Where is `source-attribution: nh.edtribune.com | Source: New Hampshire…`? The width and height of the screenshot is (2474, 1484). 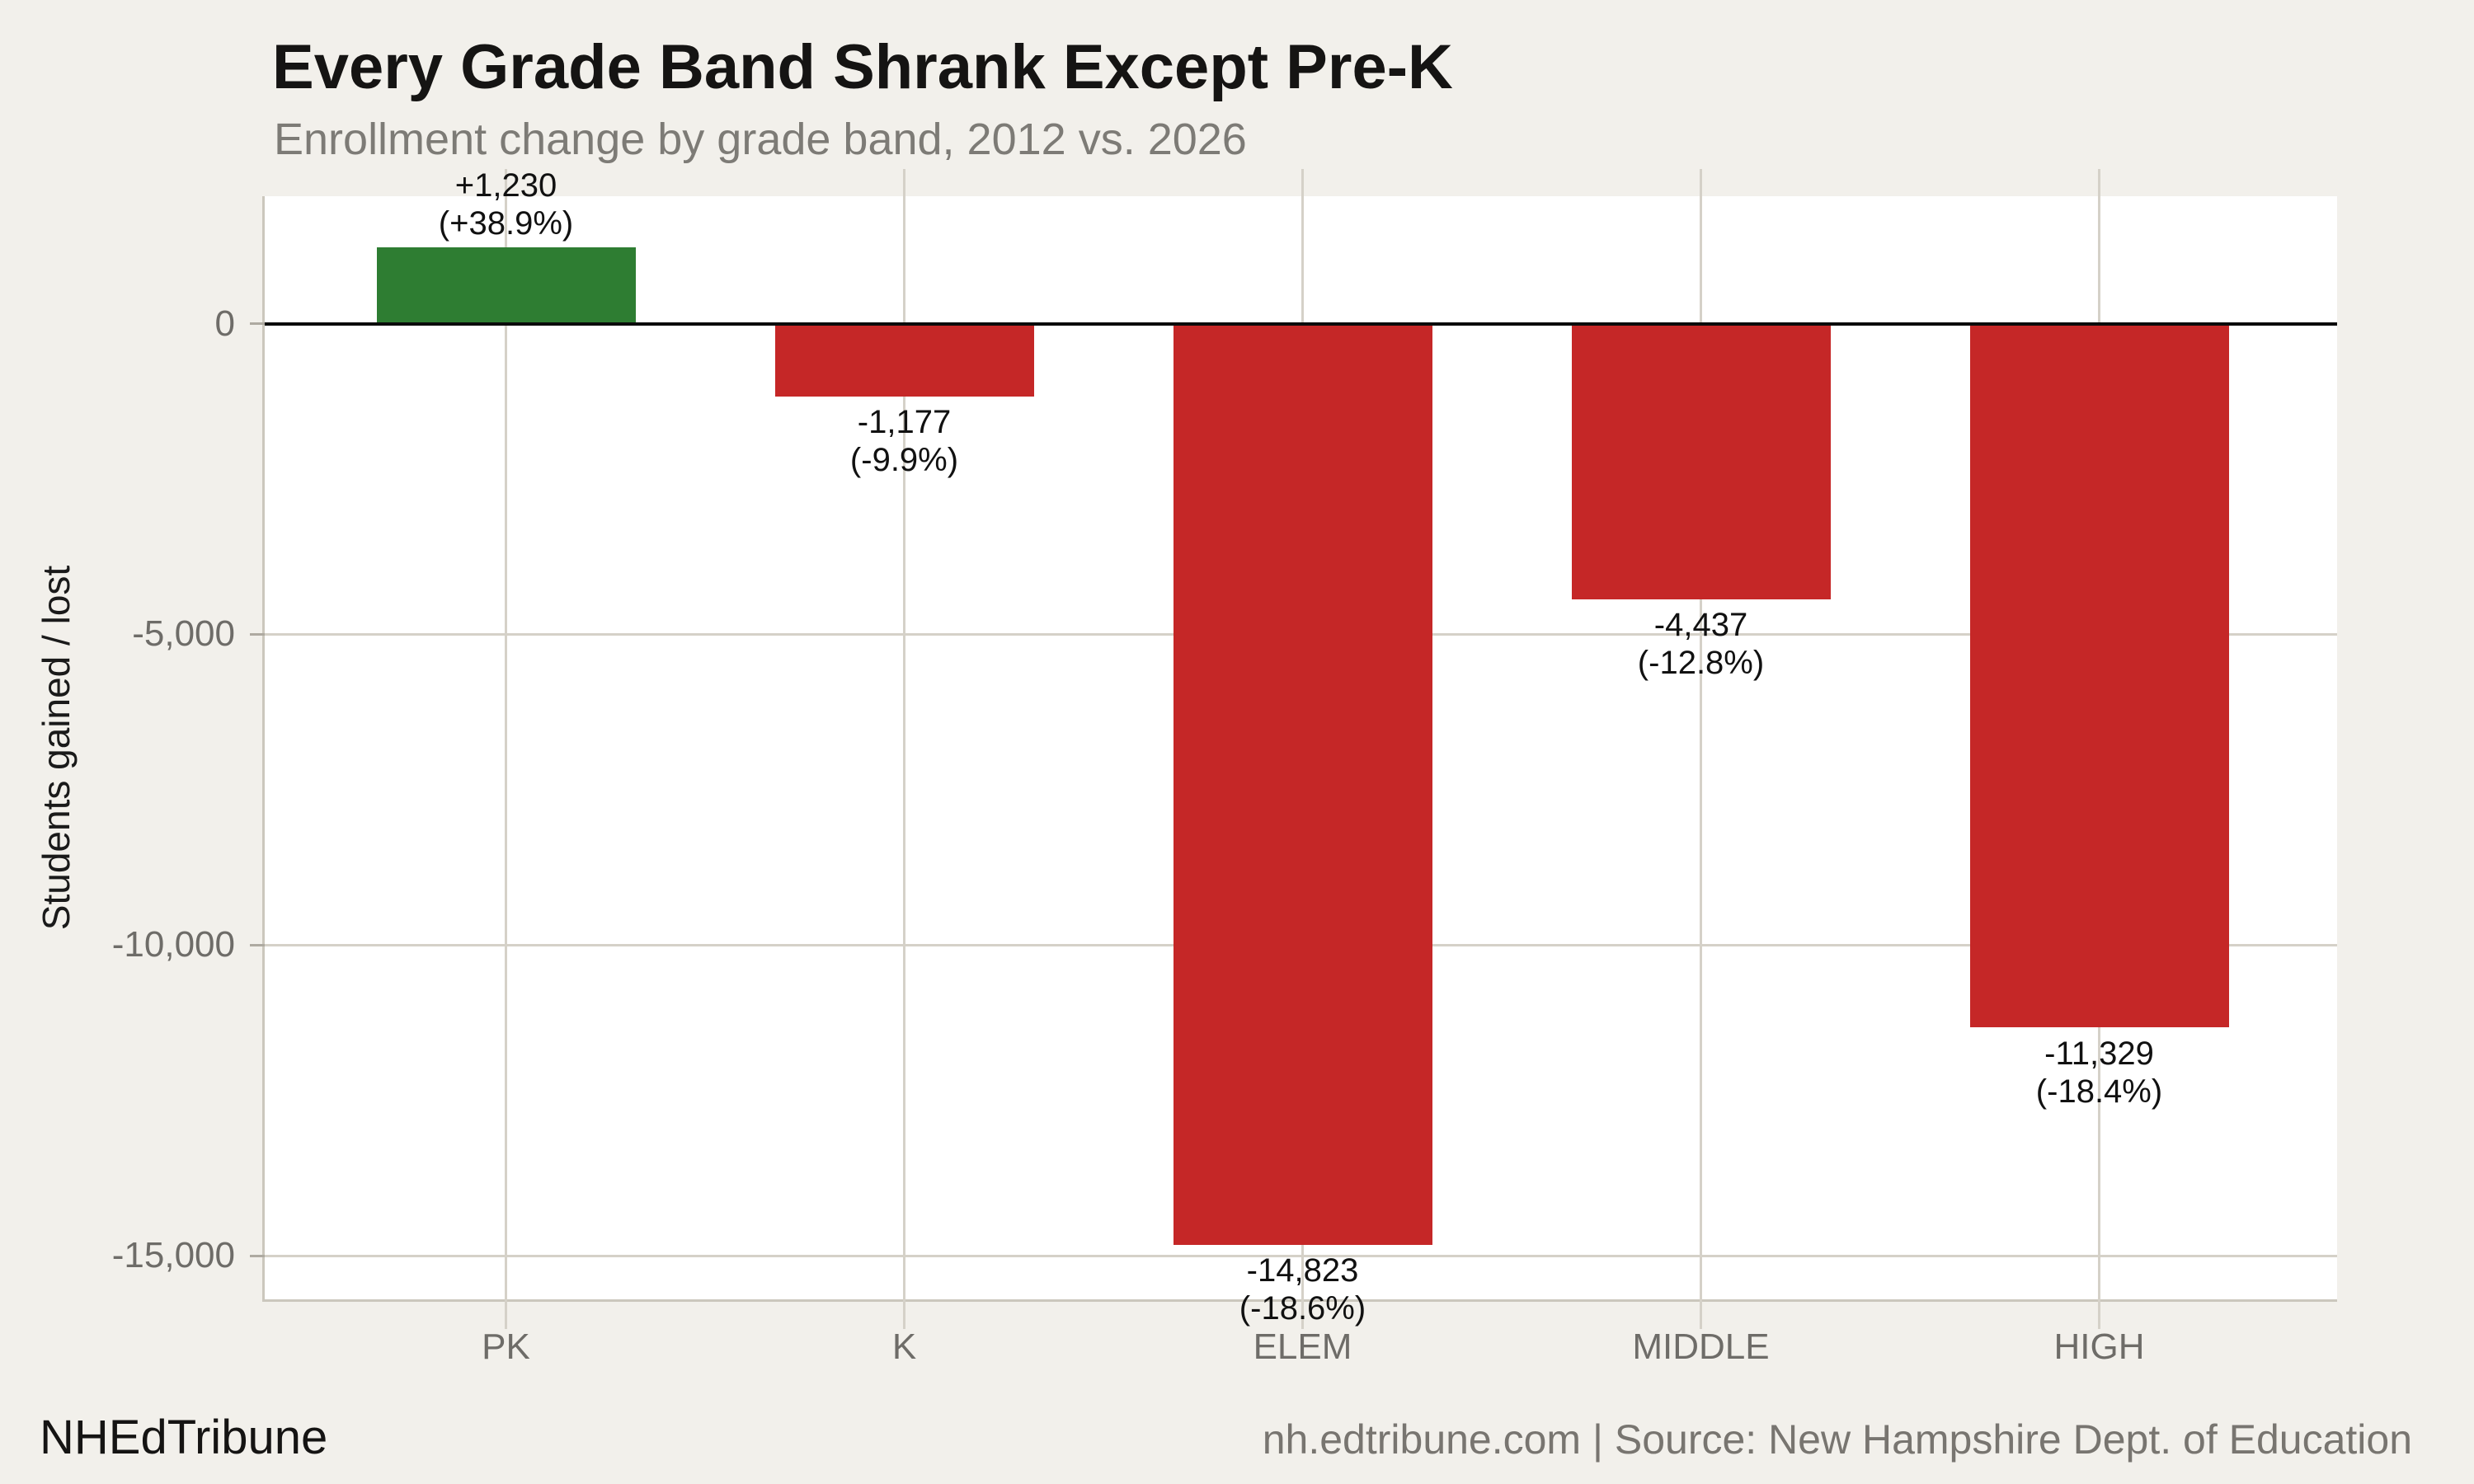 source-attribution: nh.edtribune.com | Source: New Hampshire… is located at coordinates (1837, 1439).